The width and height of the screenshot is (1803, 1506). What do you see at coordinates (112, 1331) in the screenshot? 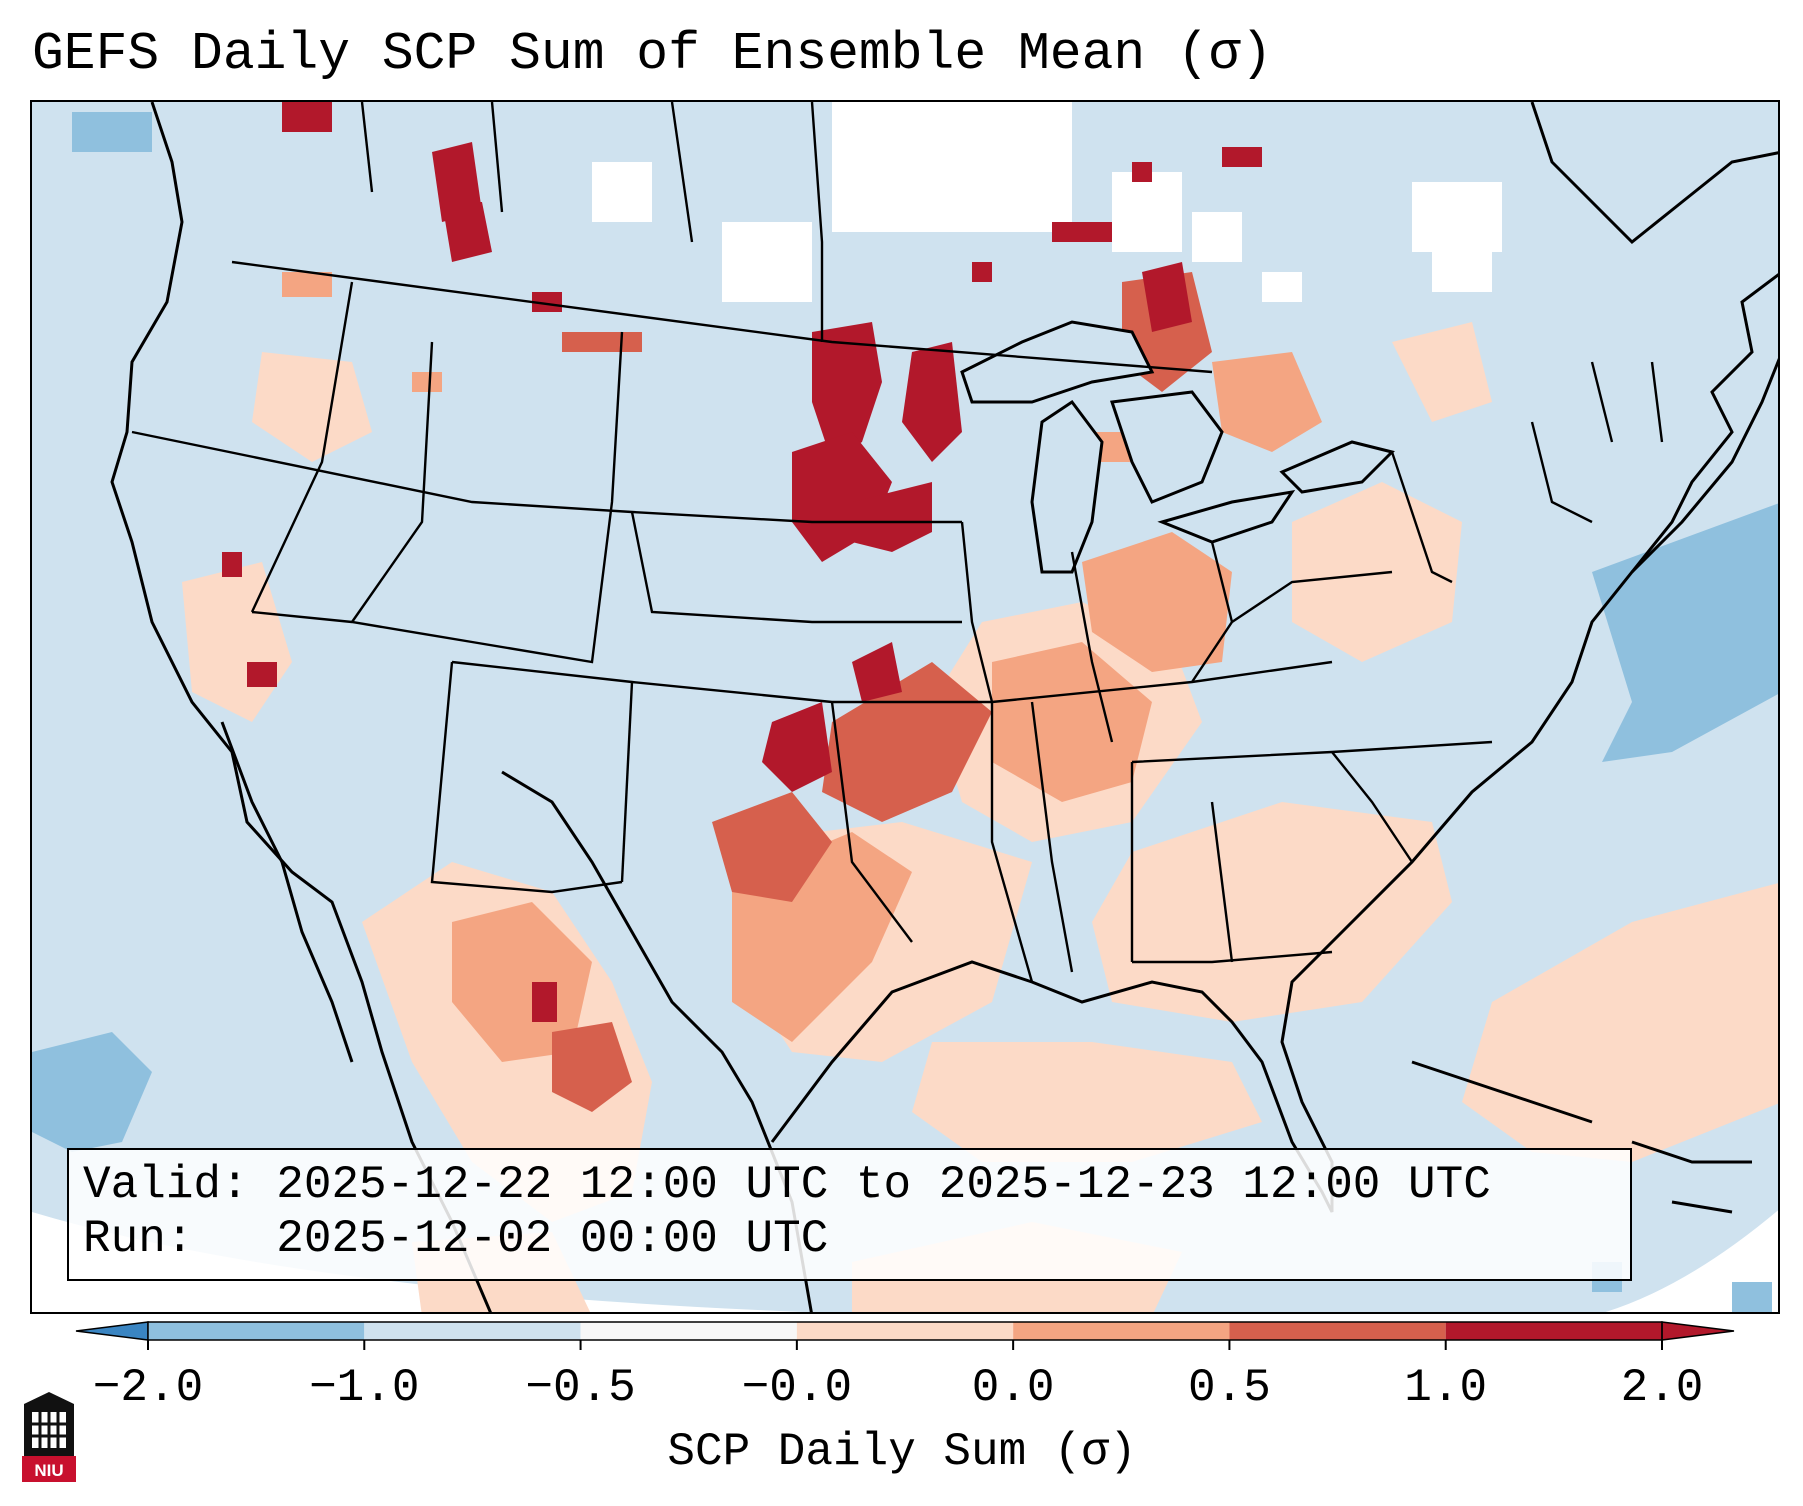
I see `colorbar-left-extension` at bounding box center [112, 1331].